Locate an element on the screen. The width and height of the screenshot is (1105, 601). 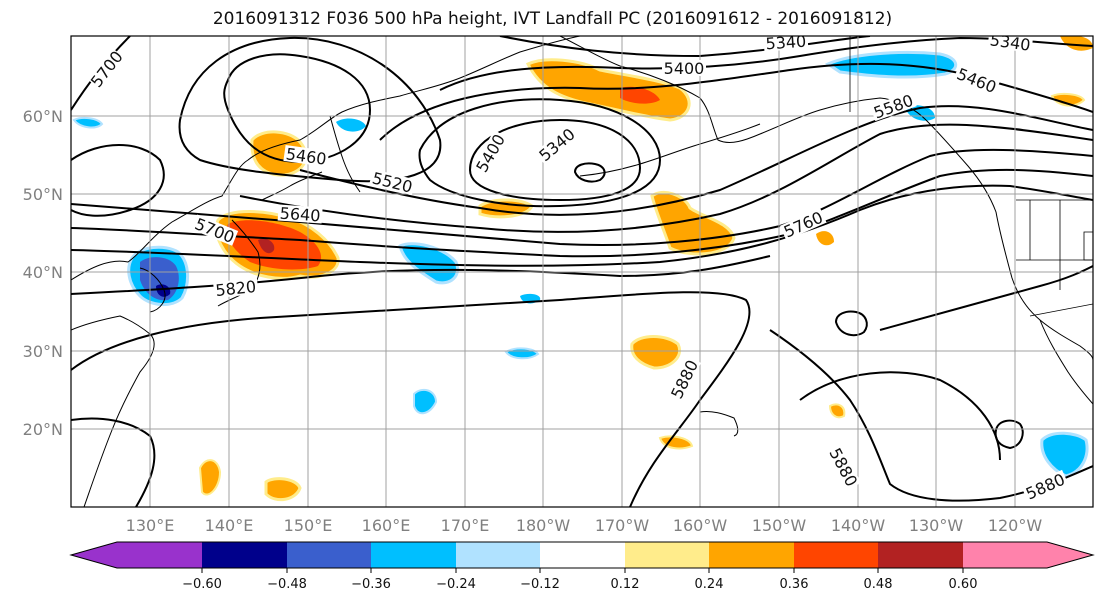
border-mexico is located at coordinates (1061, 310).